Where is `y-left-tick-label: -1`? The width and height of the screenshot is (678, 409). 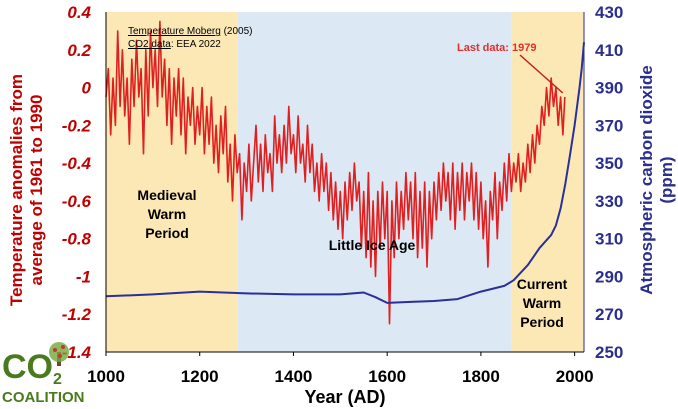
y-left-tick-label: -1 is located at coordinates (83, 276).